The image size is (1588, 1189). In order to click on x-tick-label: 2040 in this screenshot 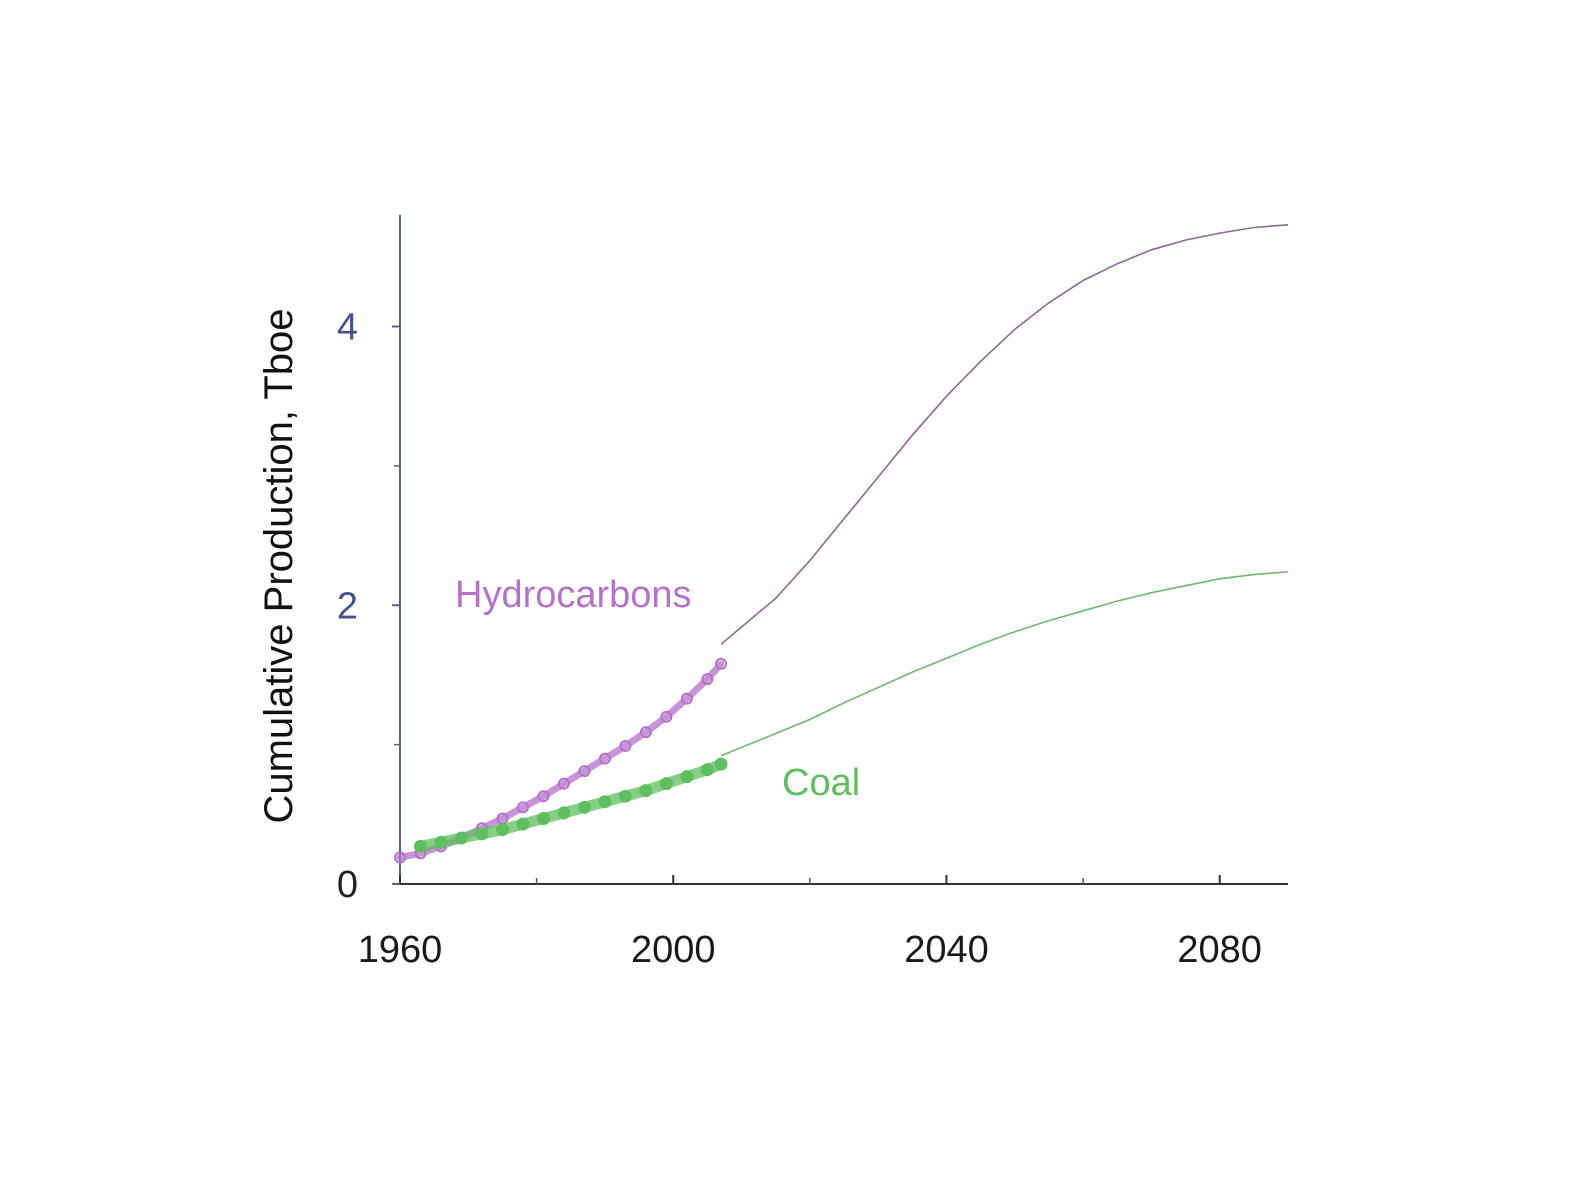, I will do `click(946, 950)`.